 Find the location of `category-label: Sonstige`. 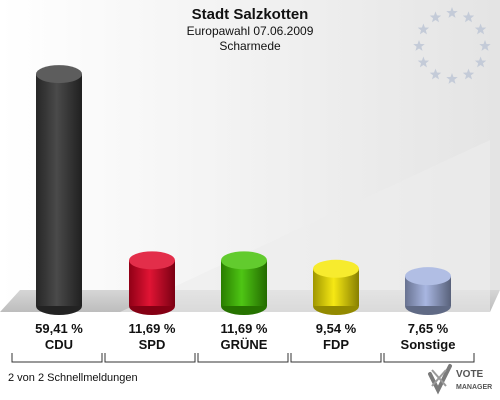

category-label: Sonstige is located at coordinates (428, 344).